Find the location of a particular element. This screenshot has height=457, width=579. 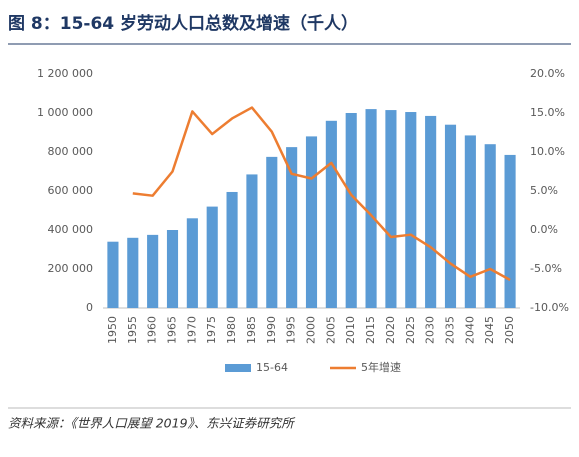

y2-tick-label: 10.0% is located at coordinates (547, 151).